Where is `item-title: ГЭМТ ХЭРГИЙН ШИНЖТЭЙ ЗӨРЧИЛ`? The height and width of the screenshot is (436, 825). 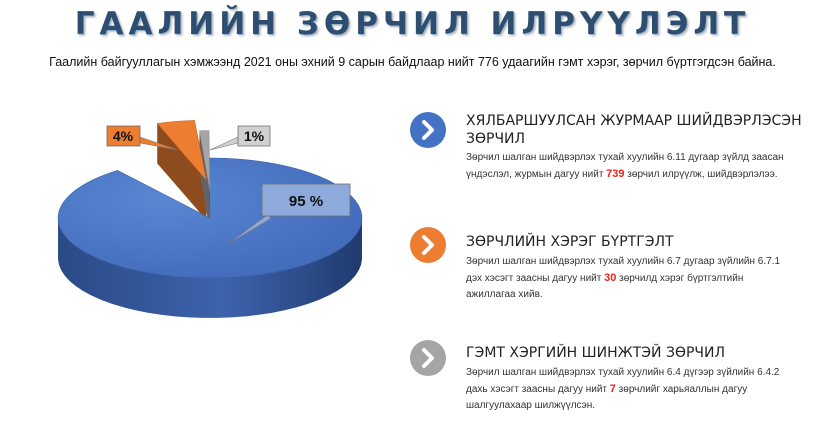 item-title: ГЭМТ ХЭРГИЙН ШИНЖТЭЙ ЗӨРЧИЛ is located at coordinates (595, 353).